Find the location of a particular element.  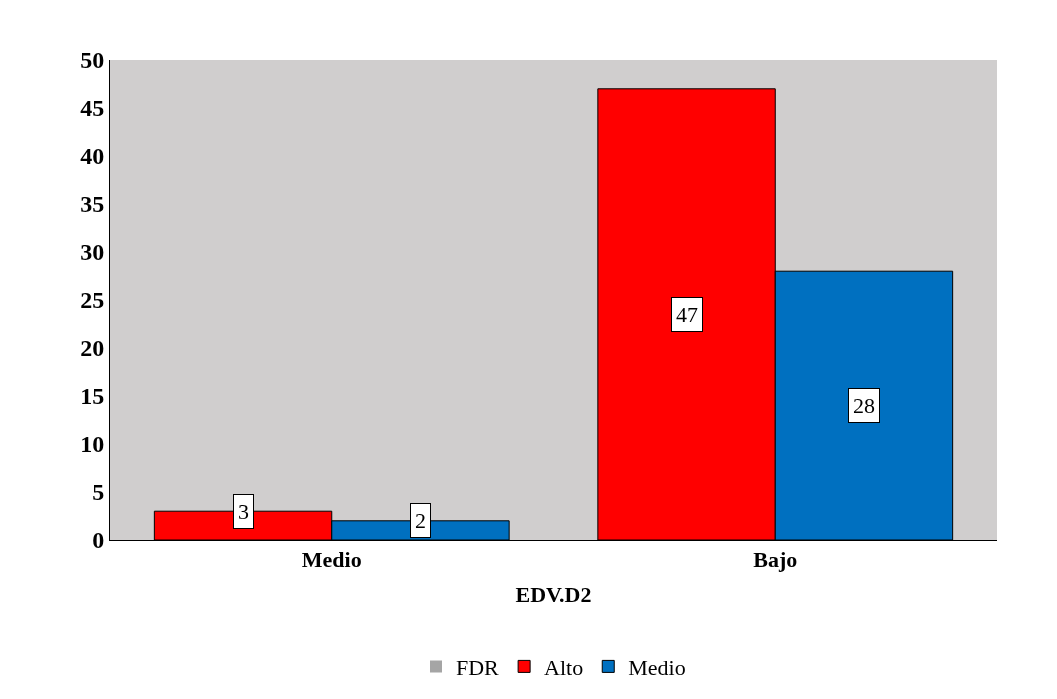

legend-label: Alto is located at coordinates (564, 667).